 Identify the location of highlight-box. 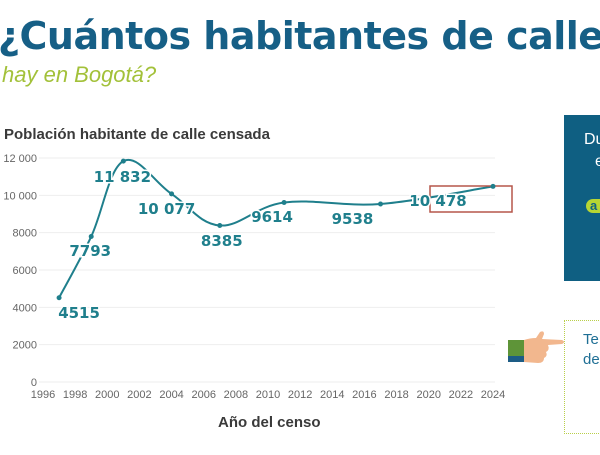
(471, 199).